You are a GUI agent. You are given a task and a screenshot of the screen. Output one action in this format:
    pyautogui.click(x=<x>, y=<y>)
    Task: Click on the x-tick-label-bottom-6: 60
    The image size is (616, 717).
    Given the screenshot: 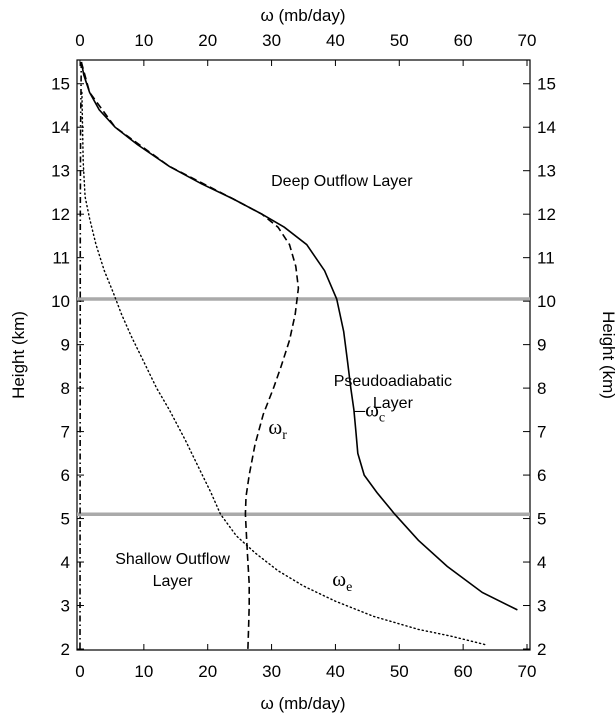 What is the action you would take?
    pyautogui.click(x=463, y=671)
    